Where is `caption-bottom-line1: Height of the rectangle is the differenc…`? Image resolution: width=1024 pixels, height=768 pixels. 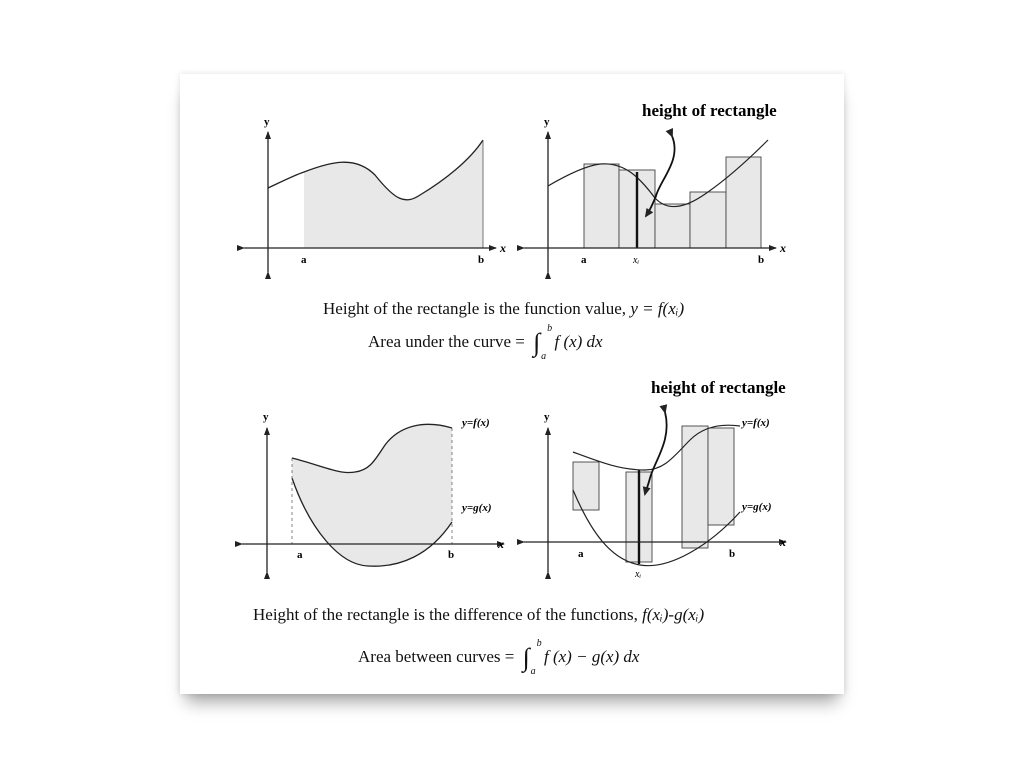 caption-bottom-line1: Height of the rectangle is the differenc… is located at coordinates (478, 615).